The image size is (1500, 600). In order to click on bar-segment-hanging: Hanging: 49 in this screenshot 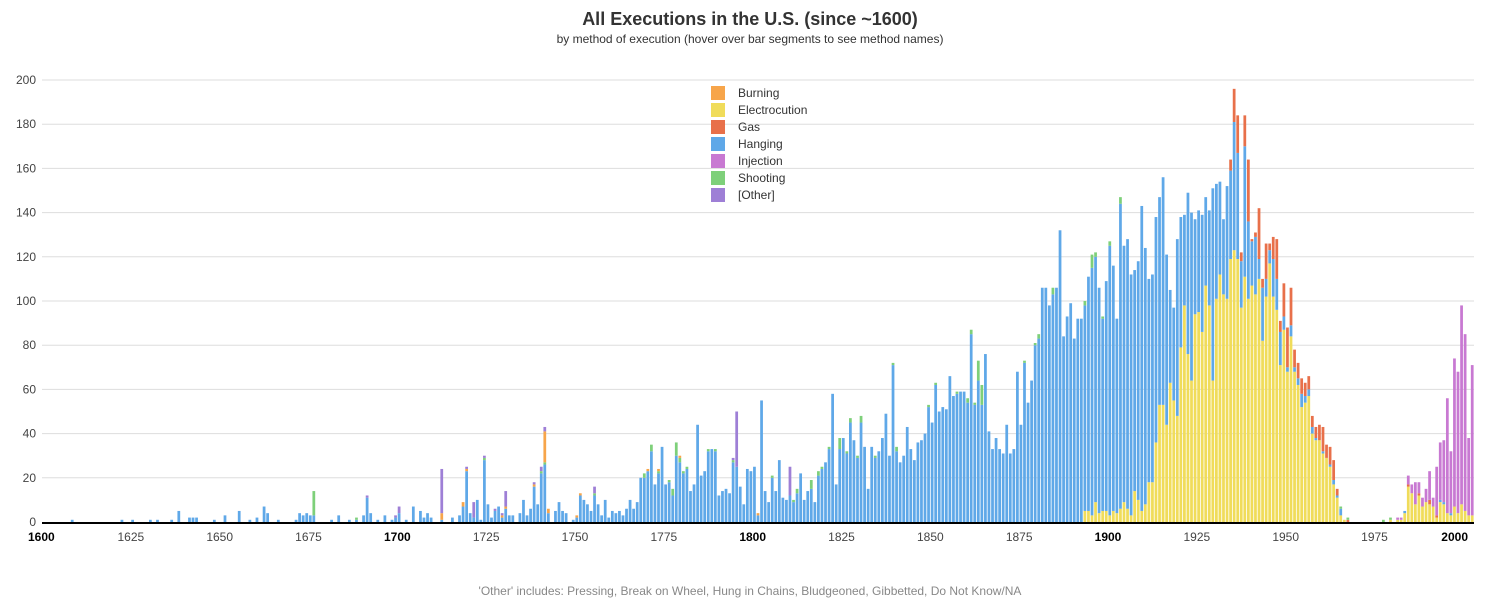, I will do `click(886, 467)`.